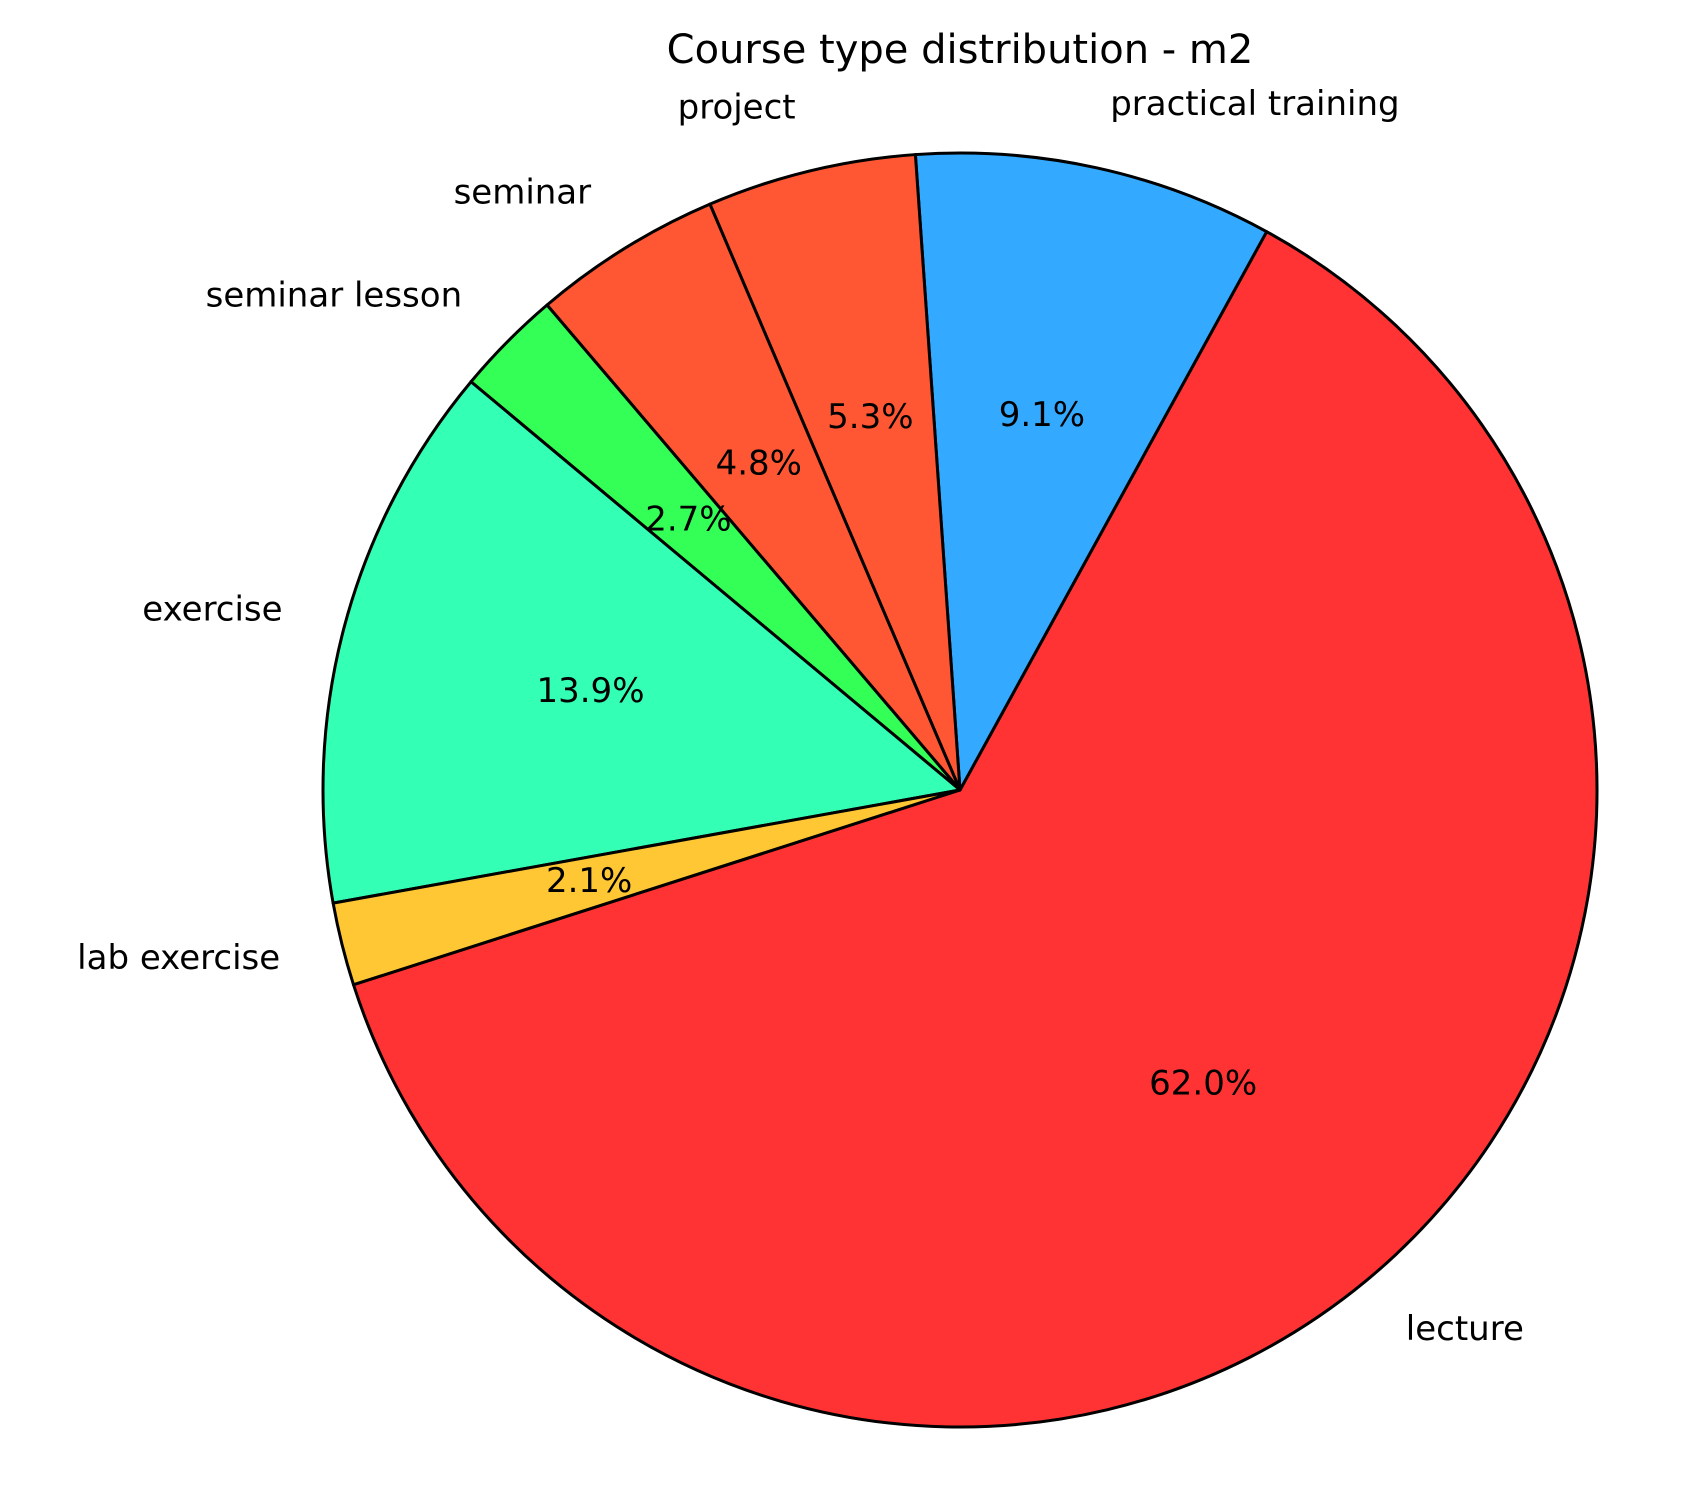 The width and height of the screenshot is (1683, 1509). I want to click on slice-label: seminar, so click(523, 193).